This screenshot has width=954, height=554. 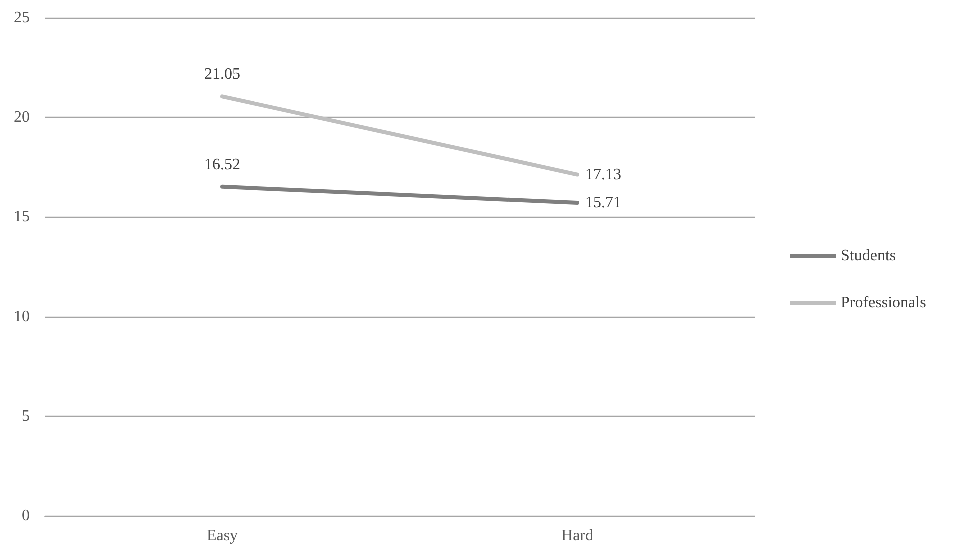 I want to click on legend-label: Professionals, so click(x=883, y=303).